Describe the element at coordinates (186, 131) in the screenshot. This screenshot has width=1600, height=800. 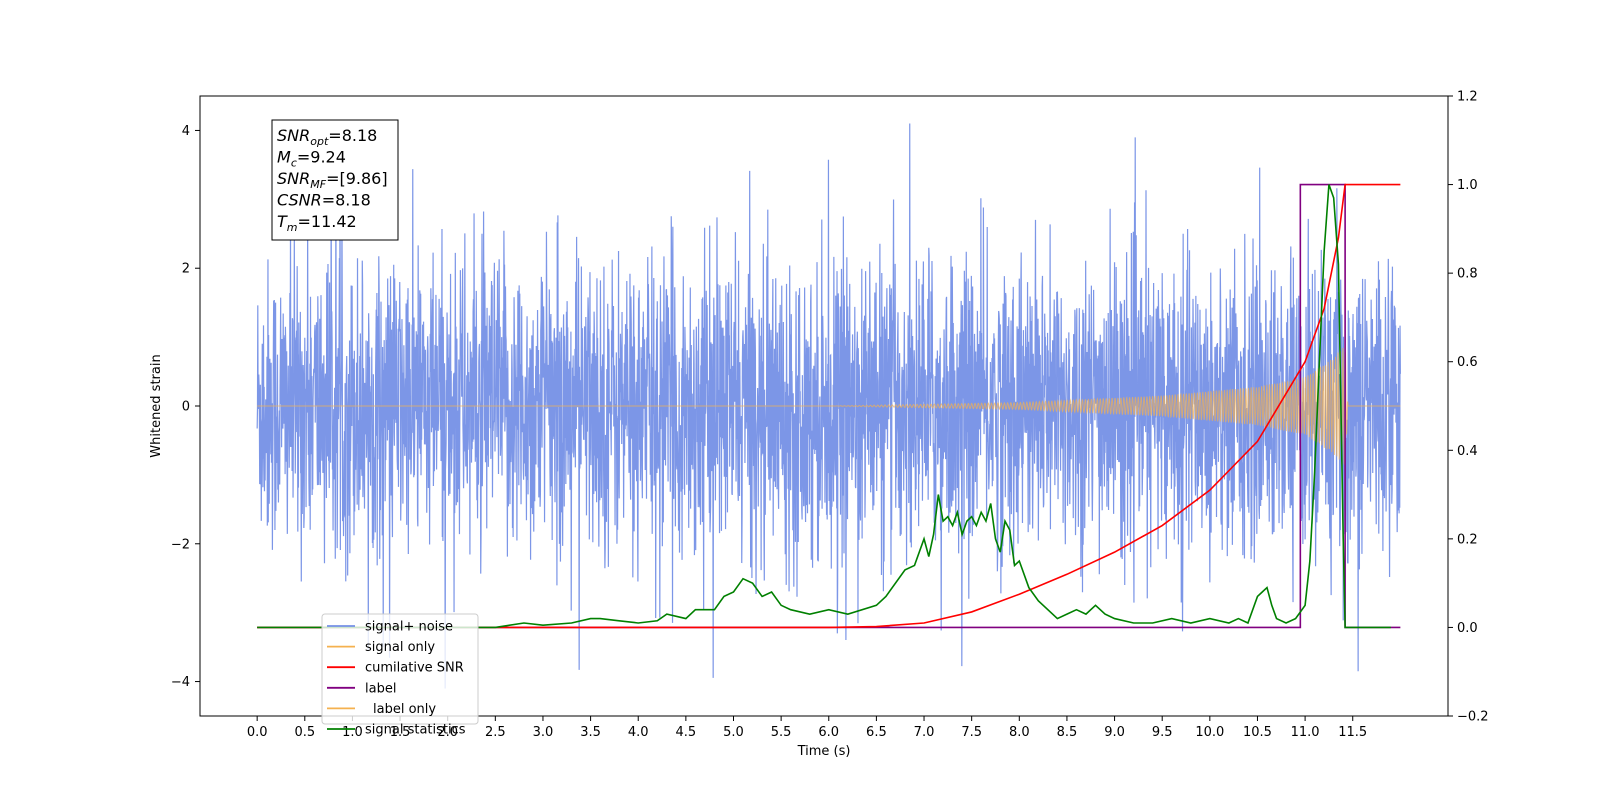
I see `y-tick-label: 4` at that location.